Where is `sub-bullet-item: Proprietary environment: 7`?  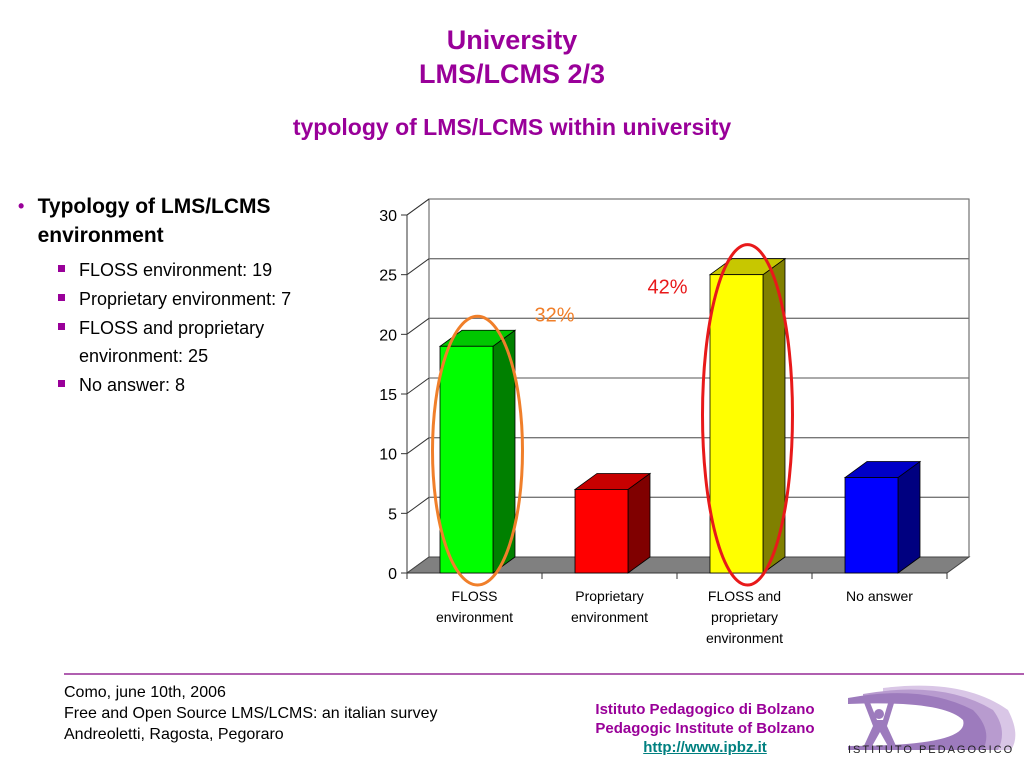
sub-bullet-item: Proprietary environment: 7 is located at coordinates (210, 299).